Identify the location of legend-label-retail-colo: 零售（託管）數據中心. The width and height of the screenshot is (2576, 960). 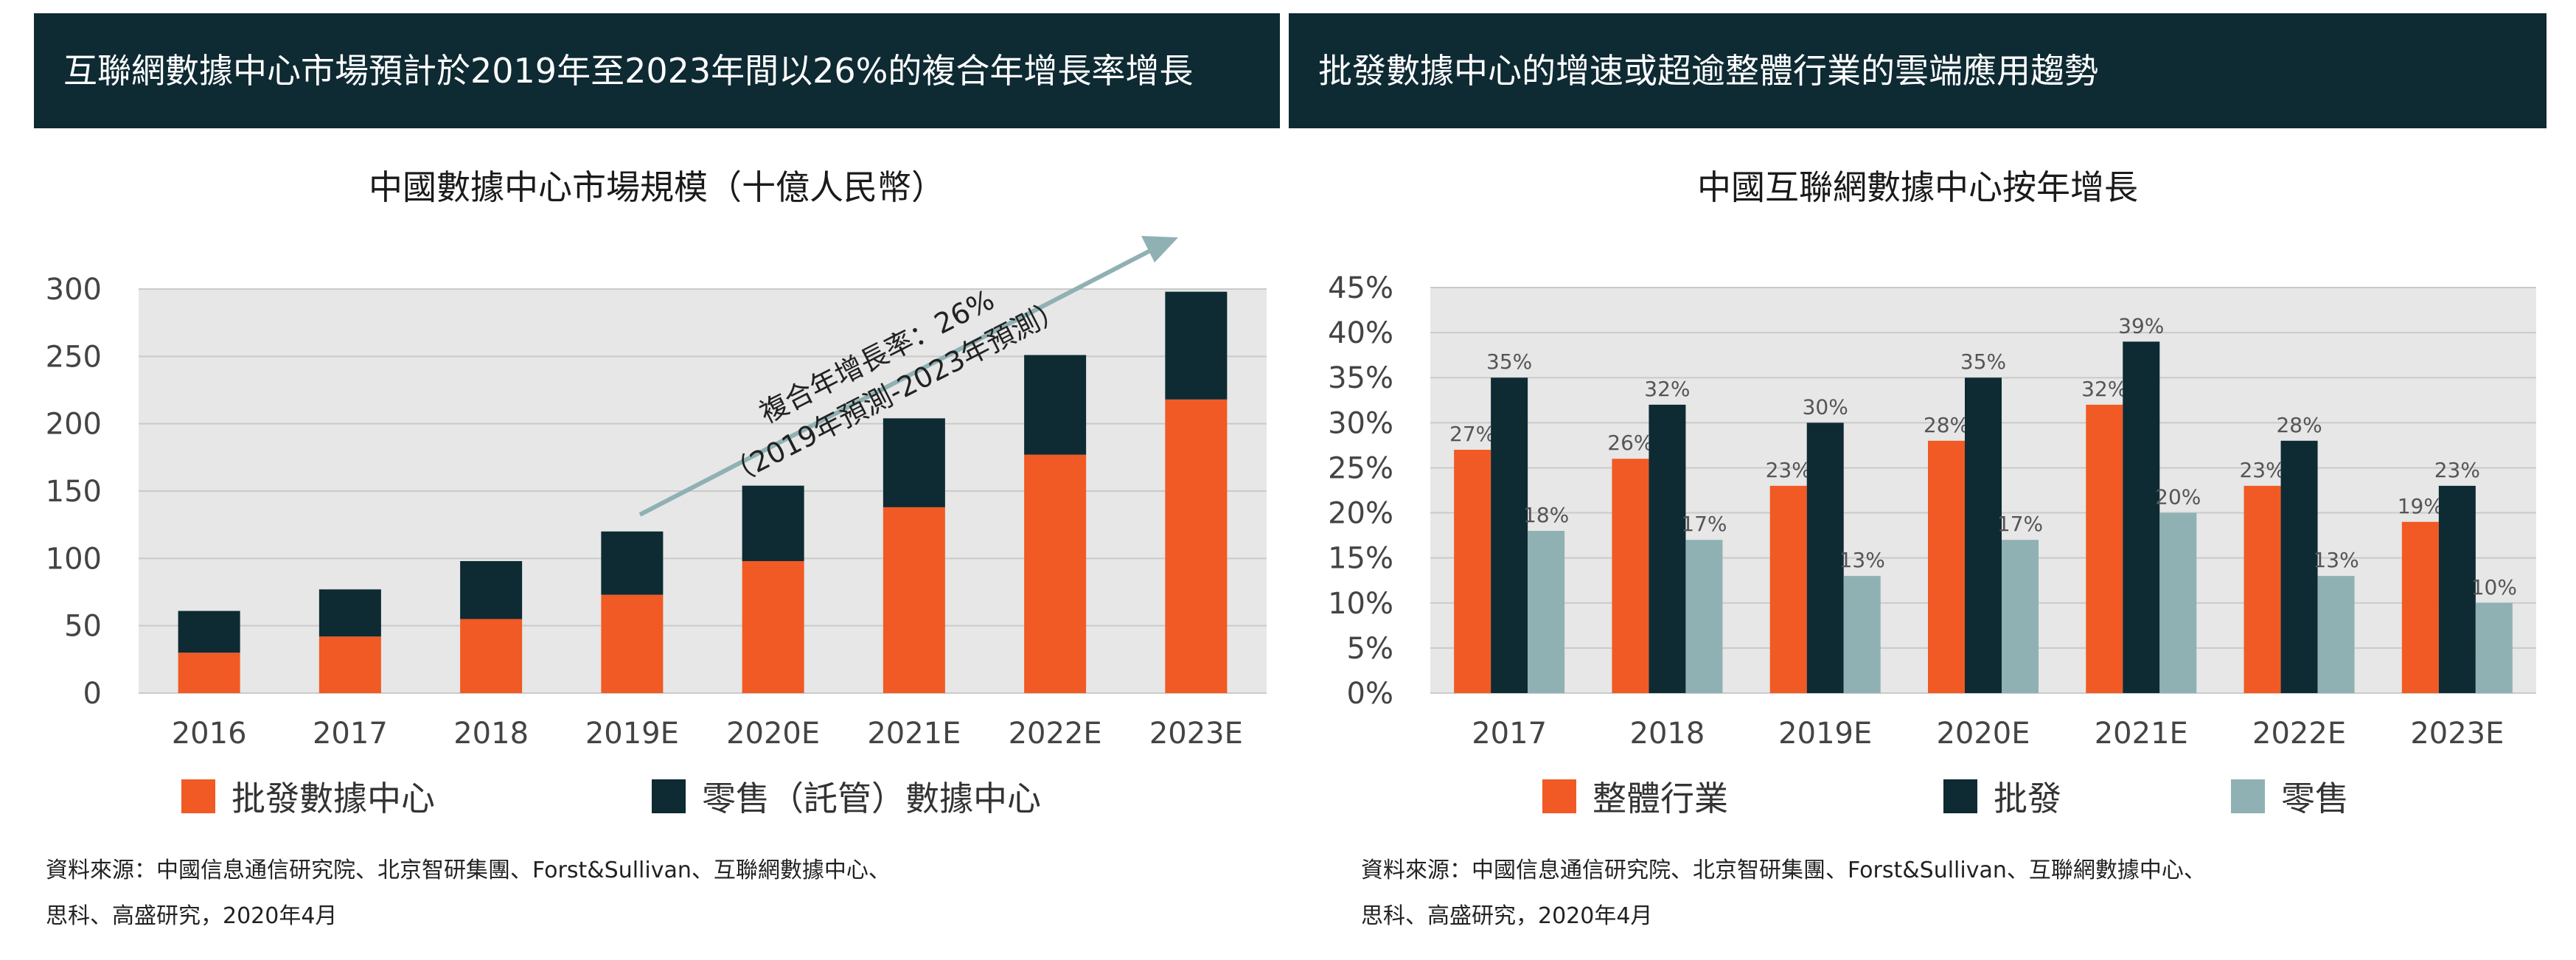
(872, 799).